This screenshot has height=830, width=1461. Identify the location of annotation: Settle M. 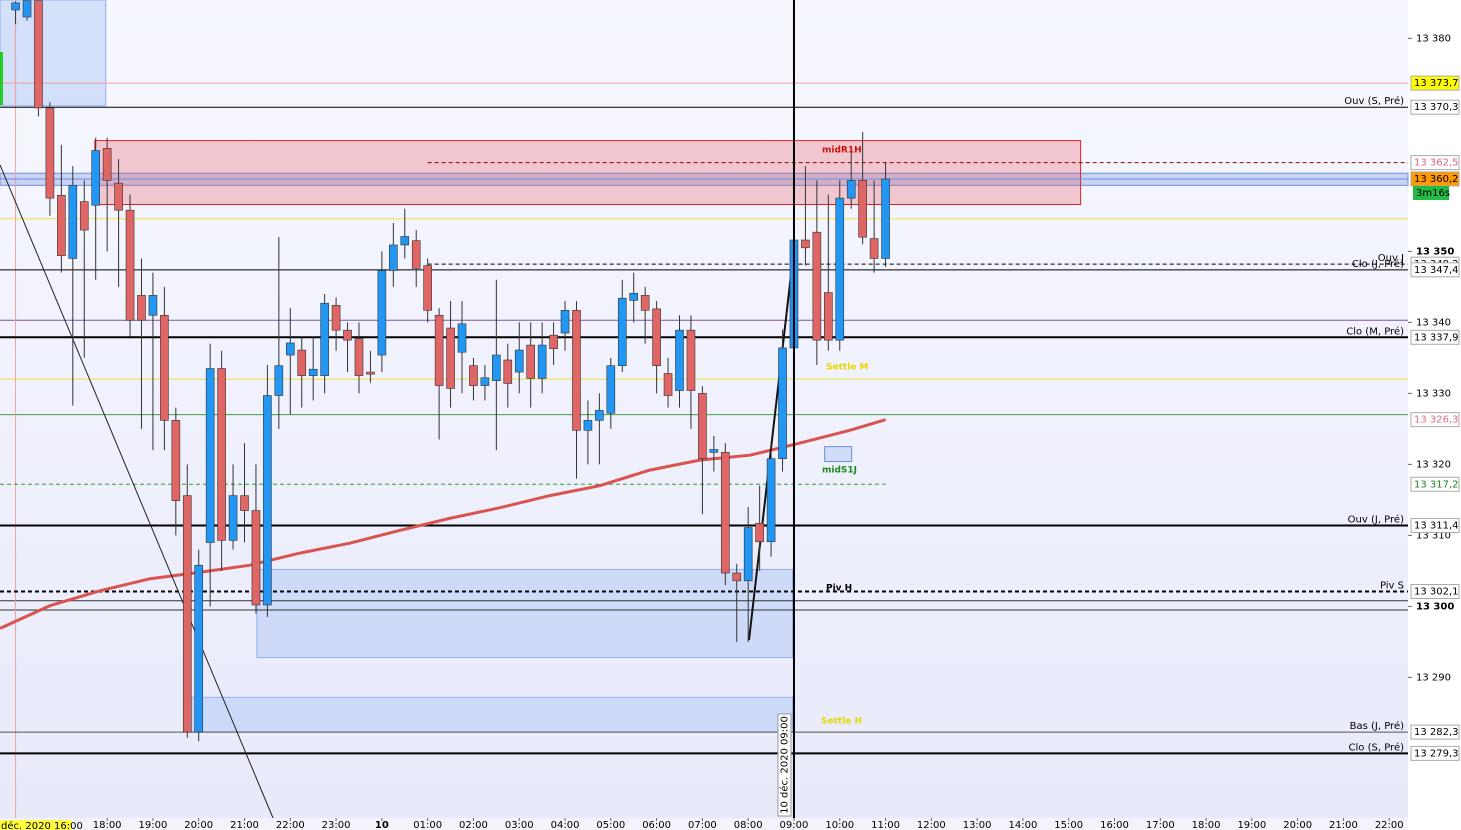
(847, 368).